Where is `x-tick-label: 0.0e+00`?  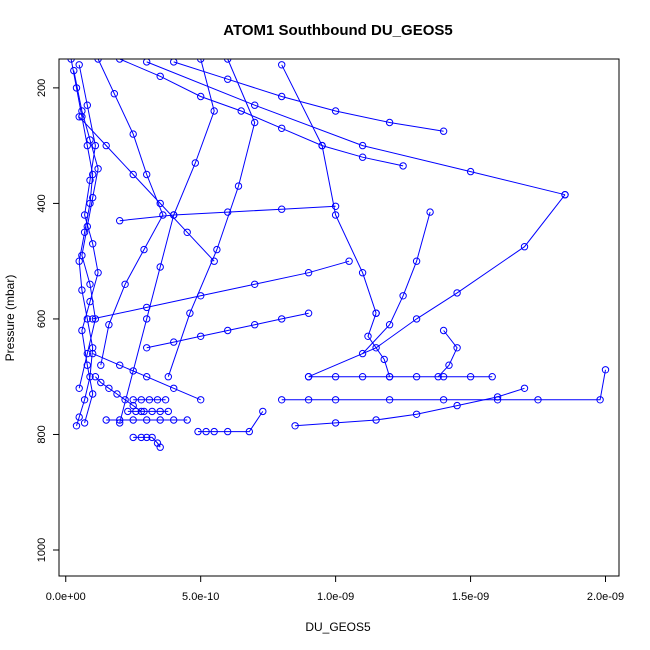
x-tick-label: 0.0e+00 is located at coordinates (66, 597).